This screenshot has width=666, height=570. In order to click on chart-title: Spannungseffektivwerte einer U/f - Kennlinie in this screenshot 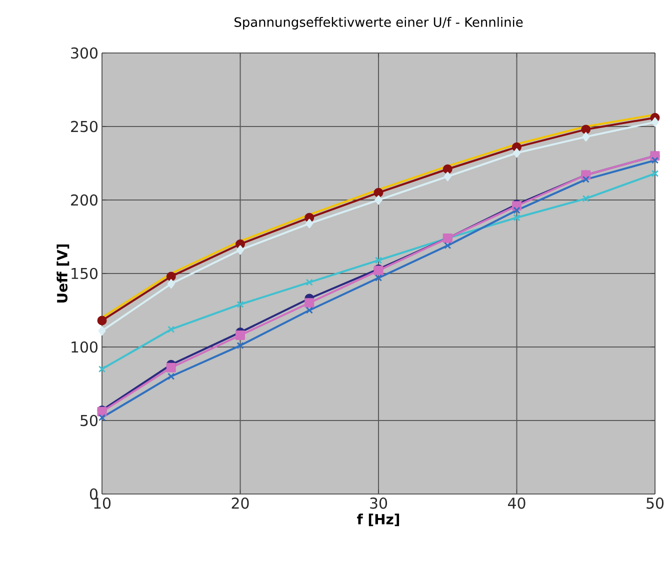, I will do `click(378, 23)`.